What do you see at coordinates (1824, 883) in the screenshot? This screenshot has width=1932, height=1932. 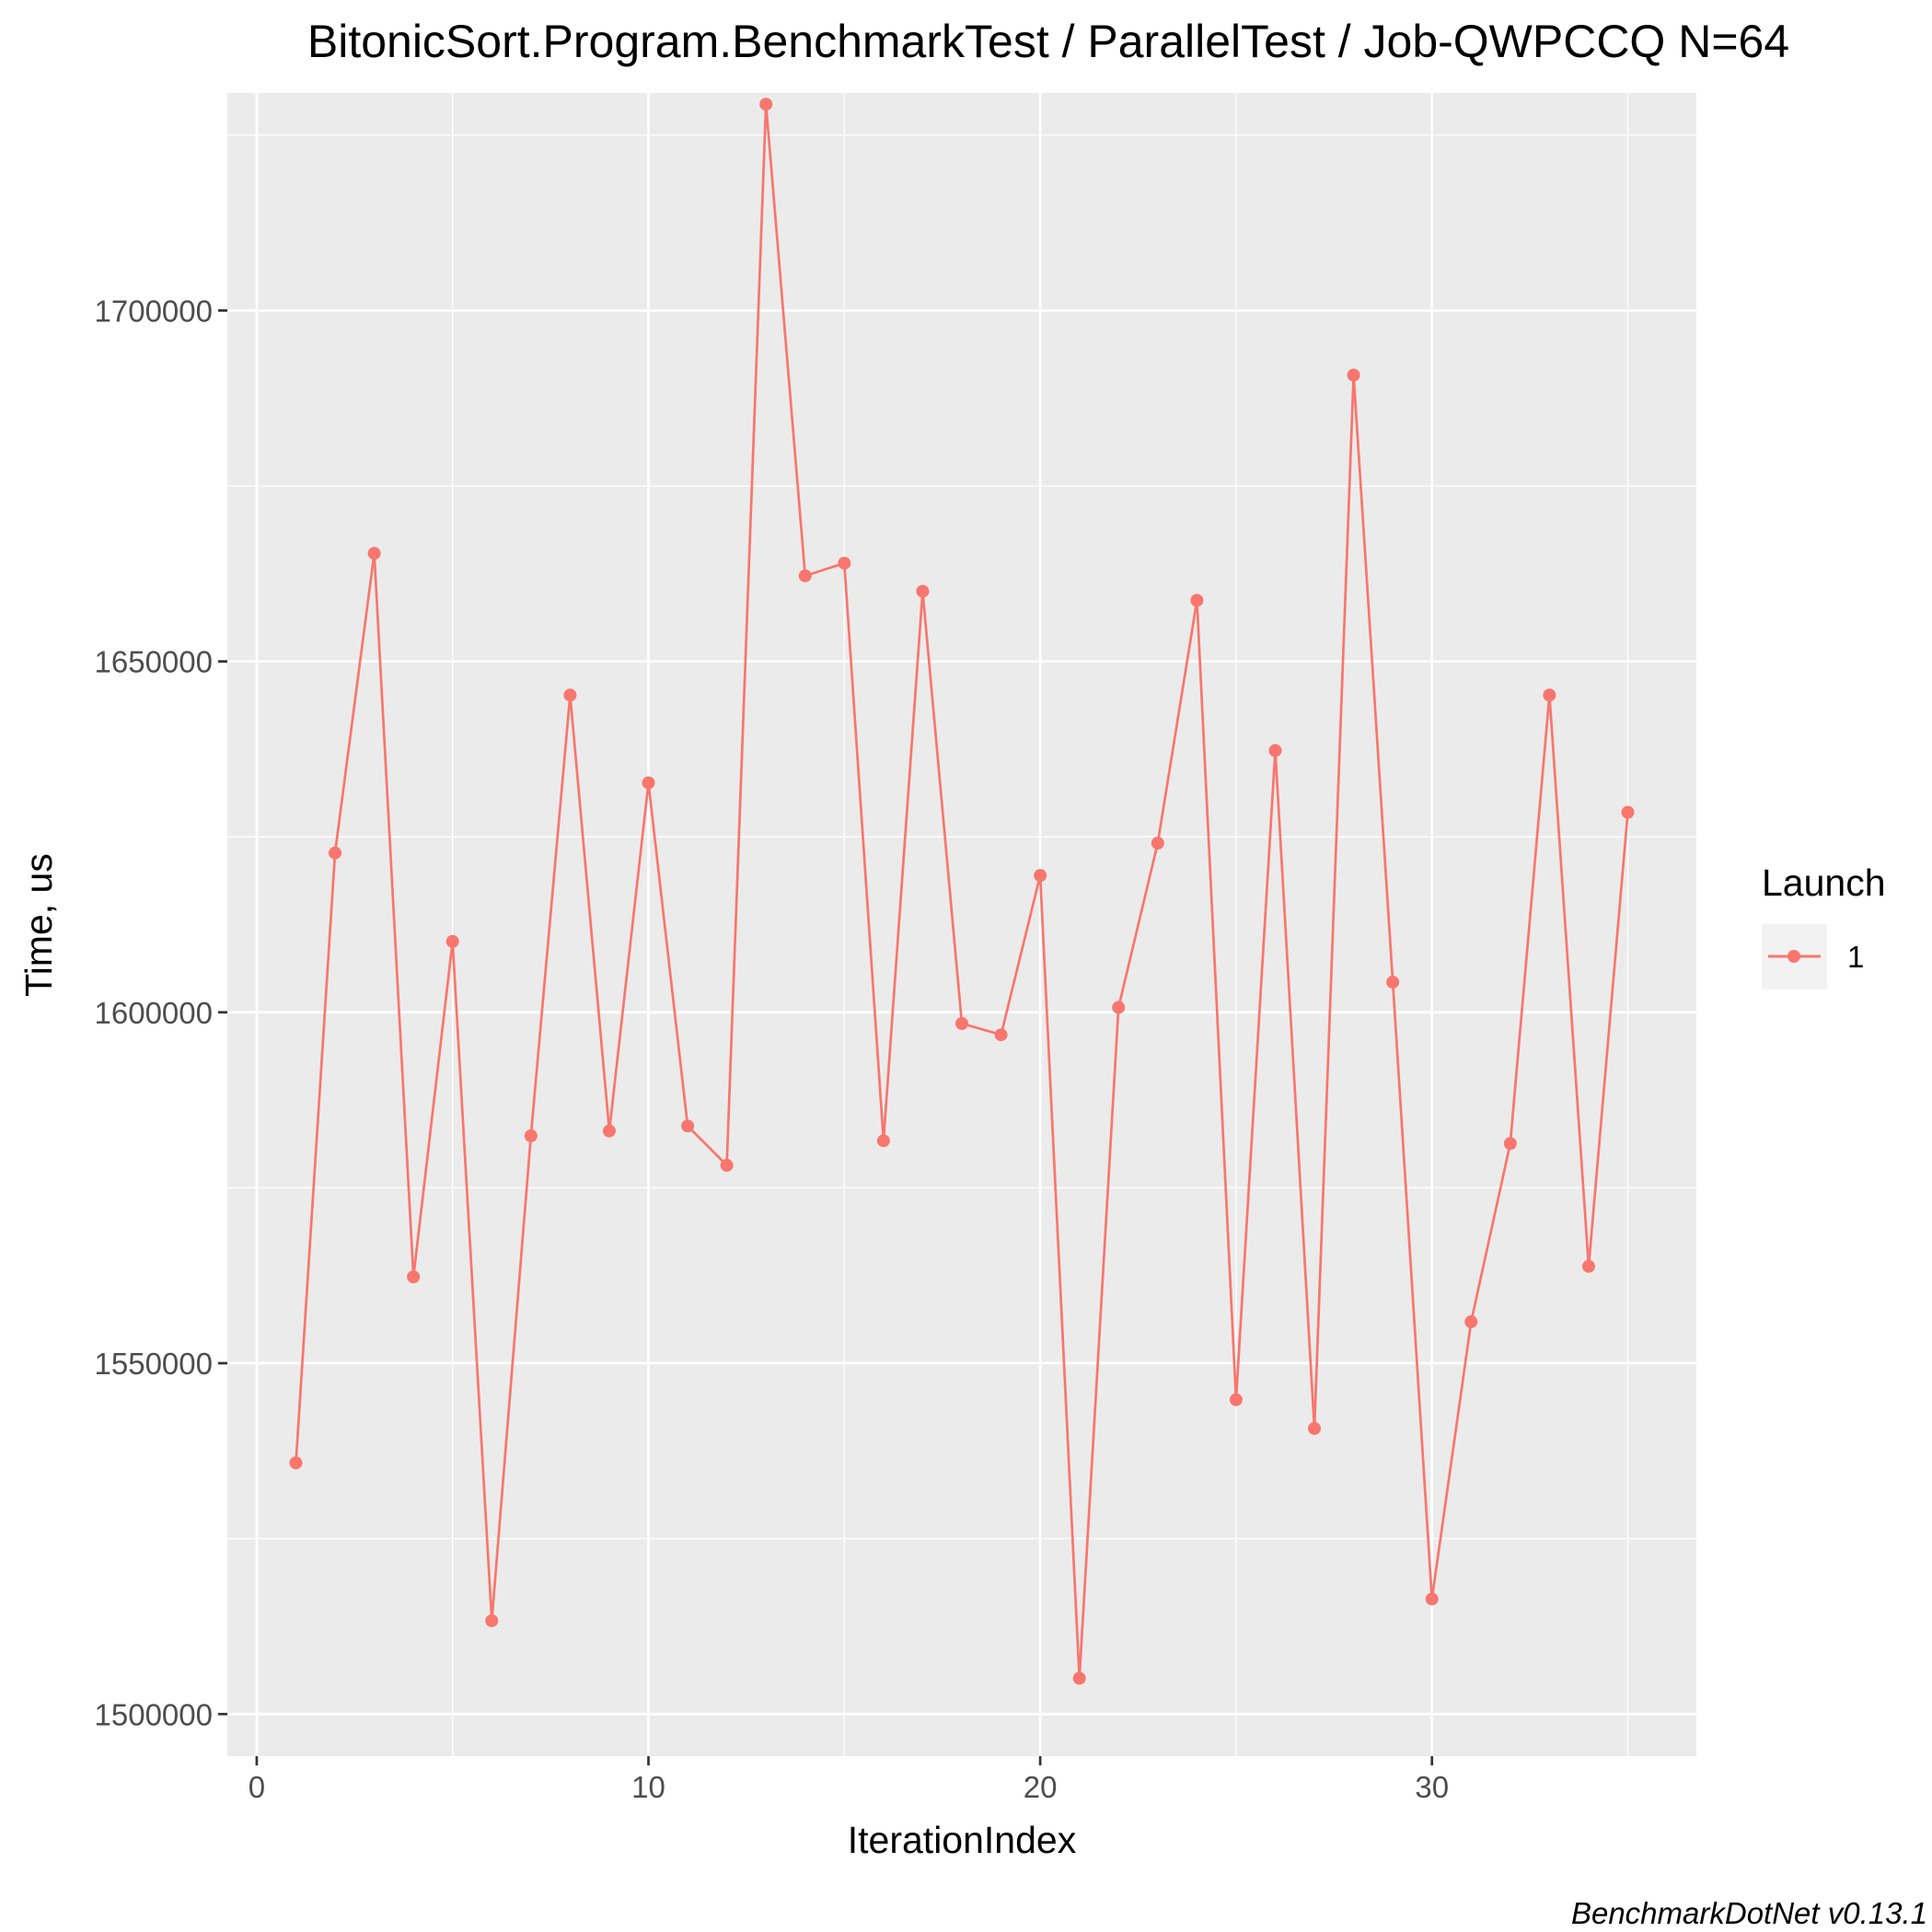 I see `legend-title: Launch` at bounding box center [1824, 883].